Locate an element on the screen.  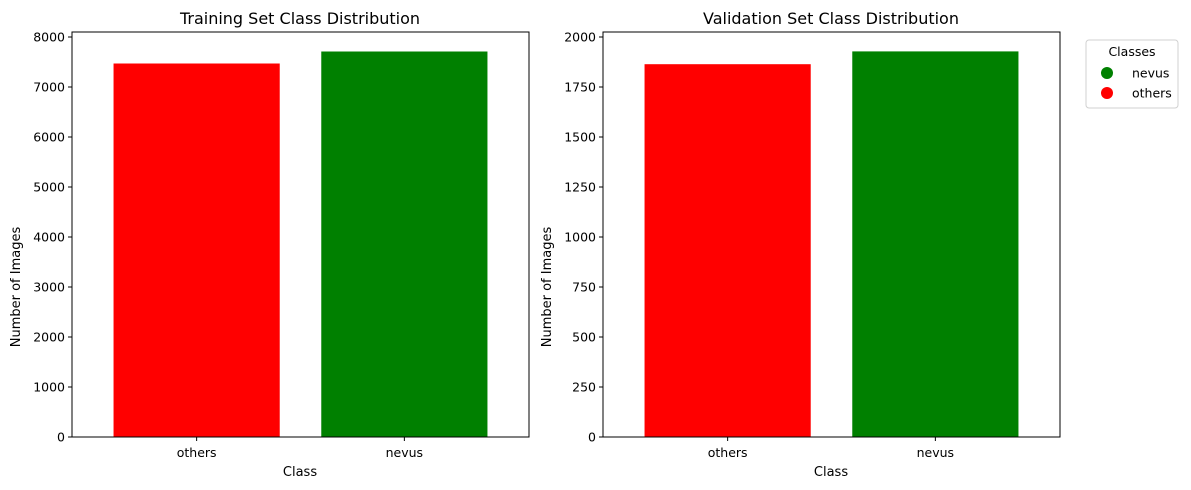
y-tick-label: 1750 is located at coordinates (580, 87).